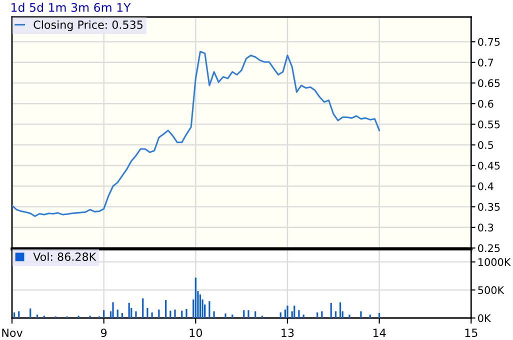 This screenshot has height=340, width=513. What do you see at coordinates (486, 104) in the screenshot?
I see `y-tick-label: 0.6` at bounding box center [486, 104].